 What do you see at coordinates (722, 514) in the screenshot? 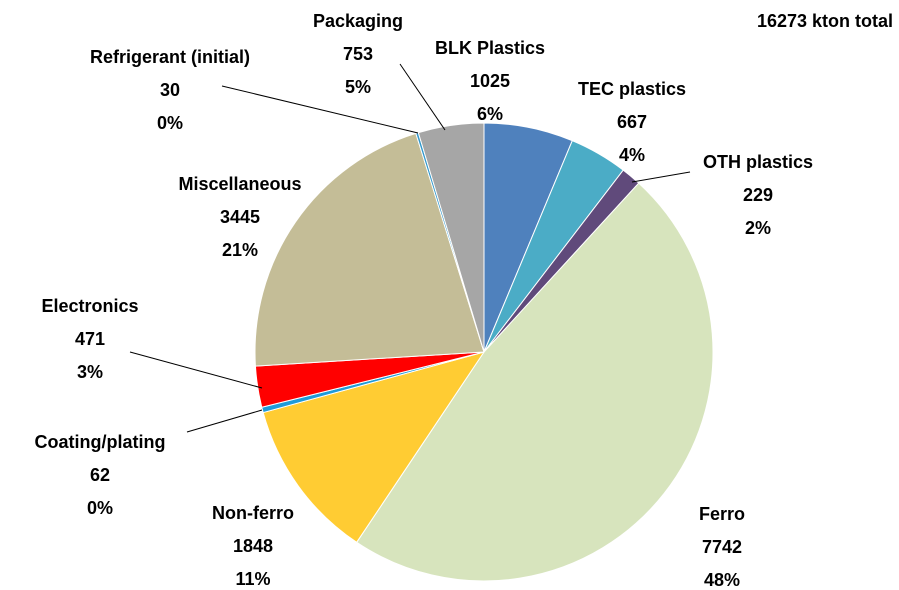
I see `slice-label: Ferro` at bounding box center [722, 514].